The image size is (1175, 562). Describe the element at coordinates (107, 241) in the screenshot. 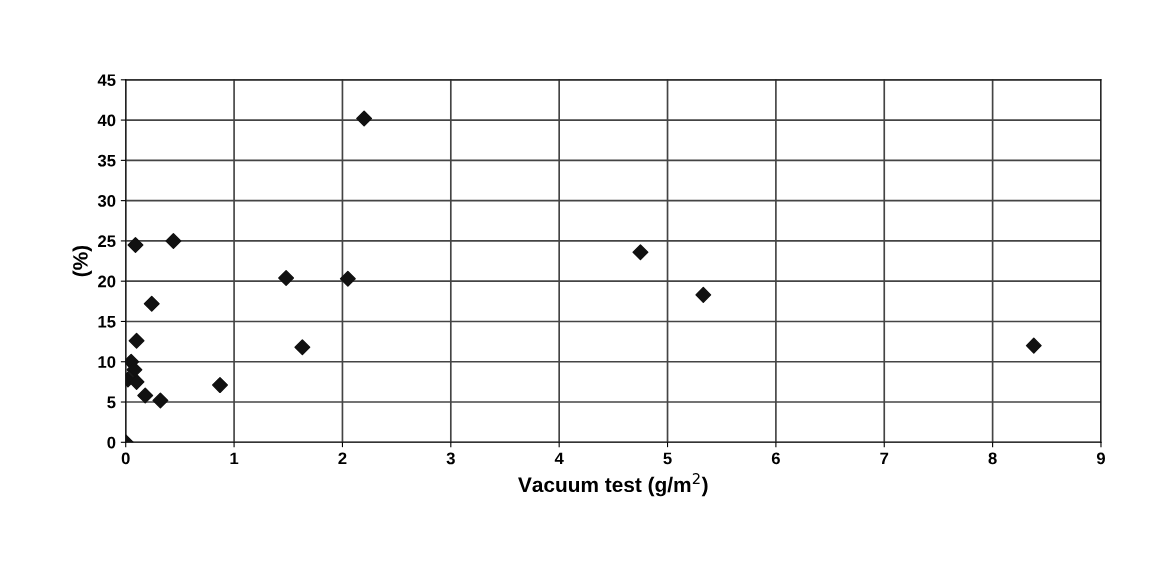

I see `y-tick-label: 25` at that location.